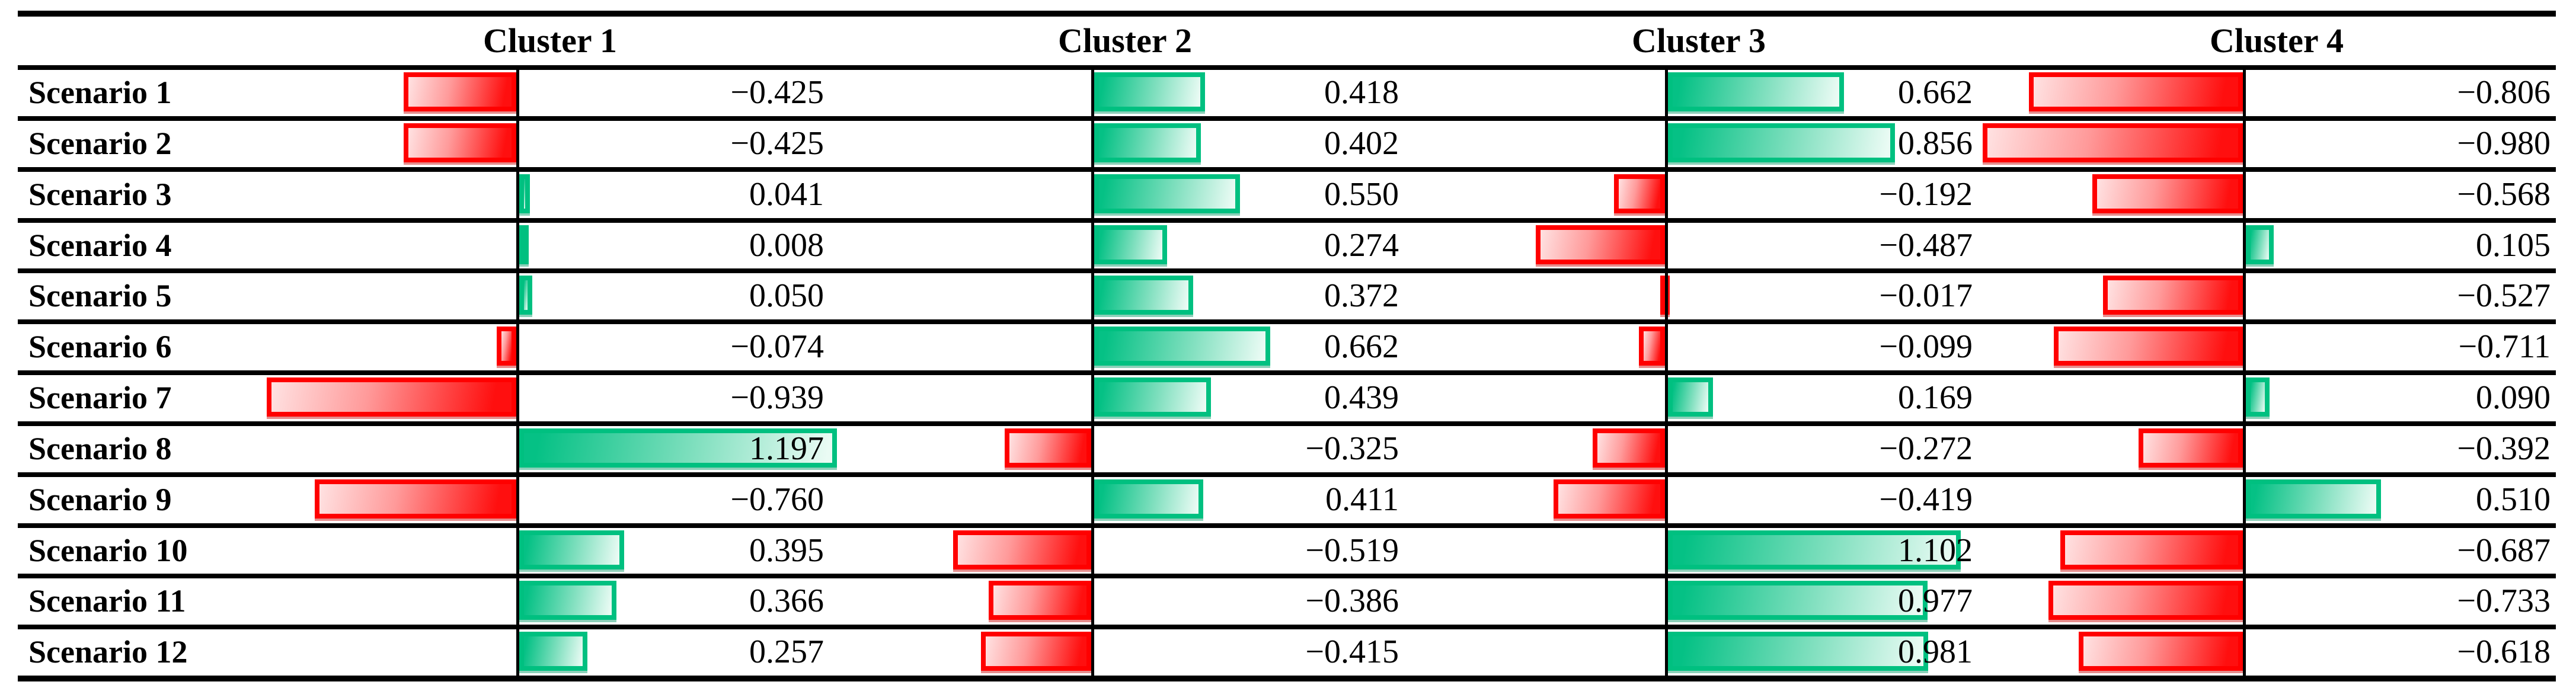  What do you see at coordinates (786, 601) in the screenshot?
I see `value-cell-cluster-1: 0.366` at bounding box center [786, 601].